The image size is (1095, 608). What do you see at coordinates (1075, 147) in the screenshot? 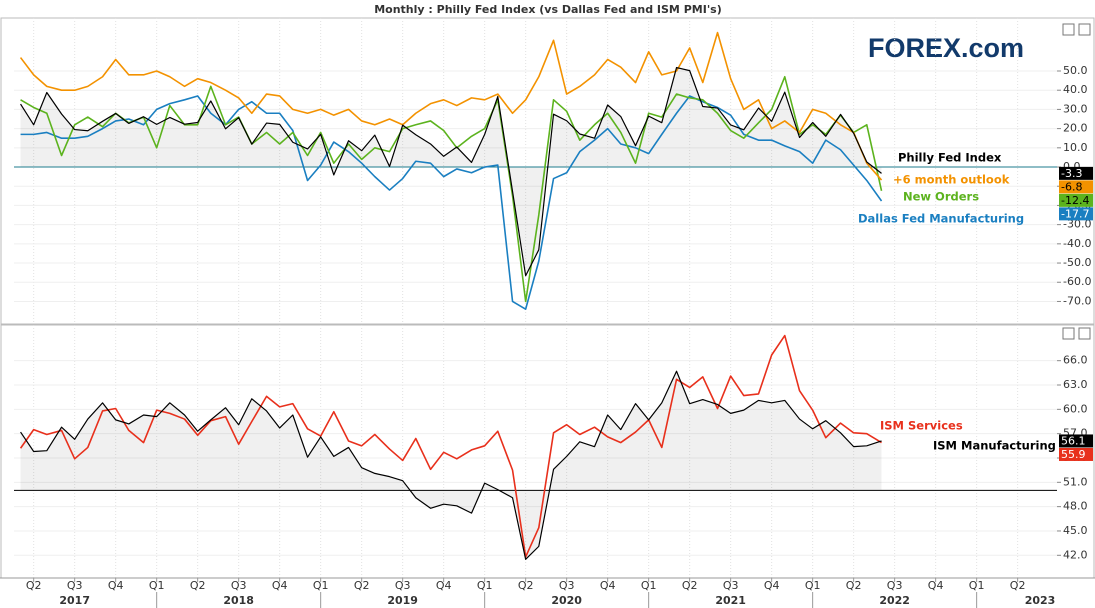
I see `y-tick-label: 10.0` at bounding box center [1075, 147].